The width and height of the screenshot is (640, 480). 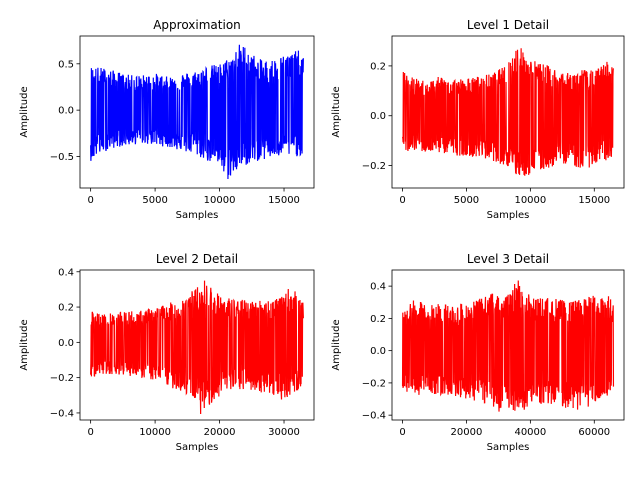 What do you see at coordinates (284, 432) in the screenshot?
I see `x-tick-label: 30000` at bounding box center [284, 432].